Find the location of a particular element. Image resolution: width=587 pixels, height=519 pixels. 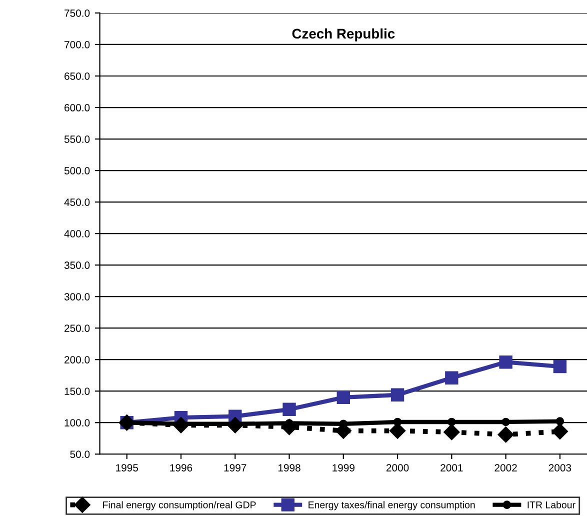

x-tick-label: 1996 is located at coordinates (181, 468).